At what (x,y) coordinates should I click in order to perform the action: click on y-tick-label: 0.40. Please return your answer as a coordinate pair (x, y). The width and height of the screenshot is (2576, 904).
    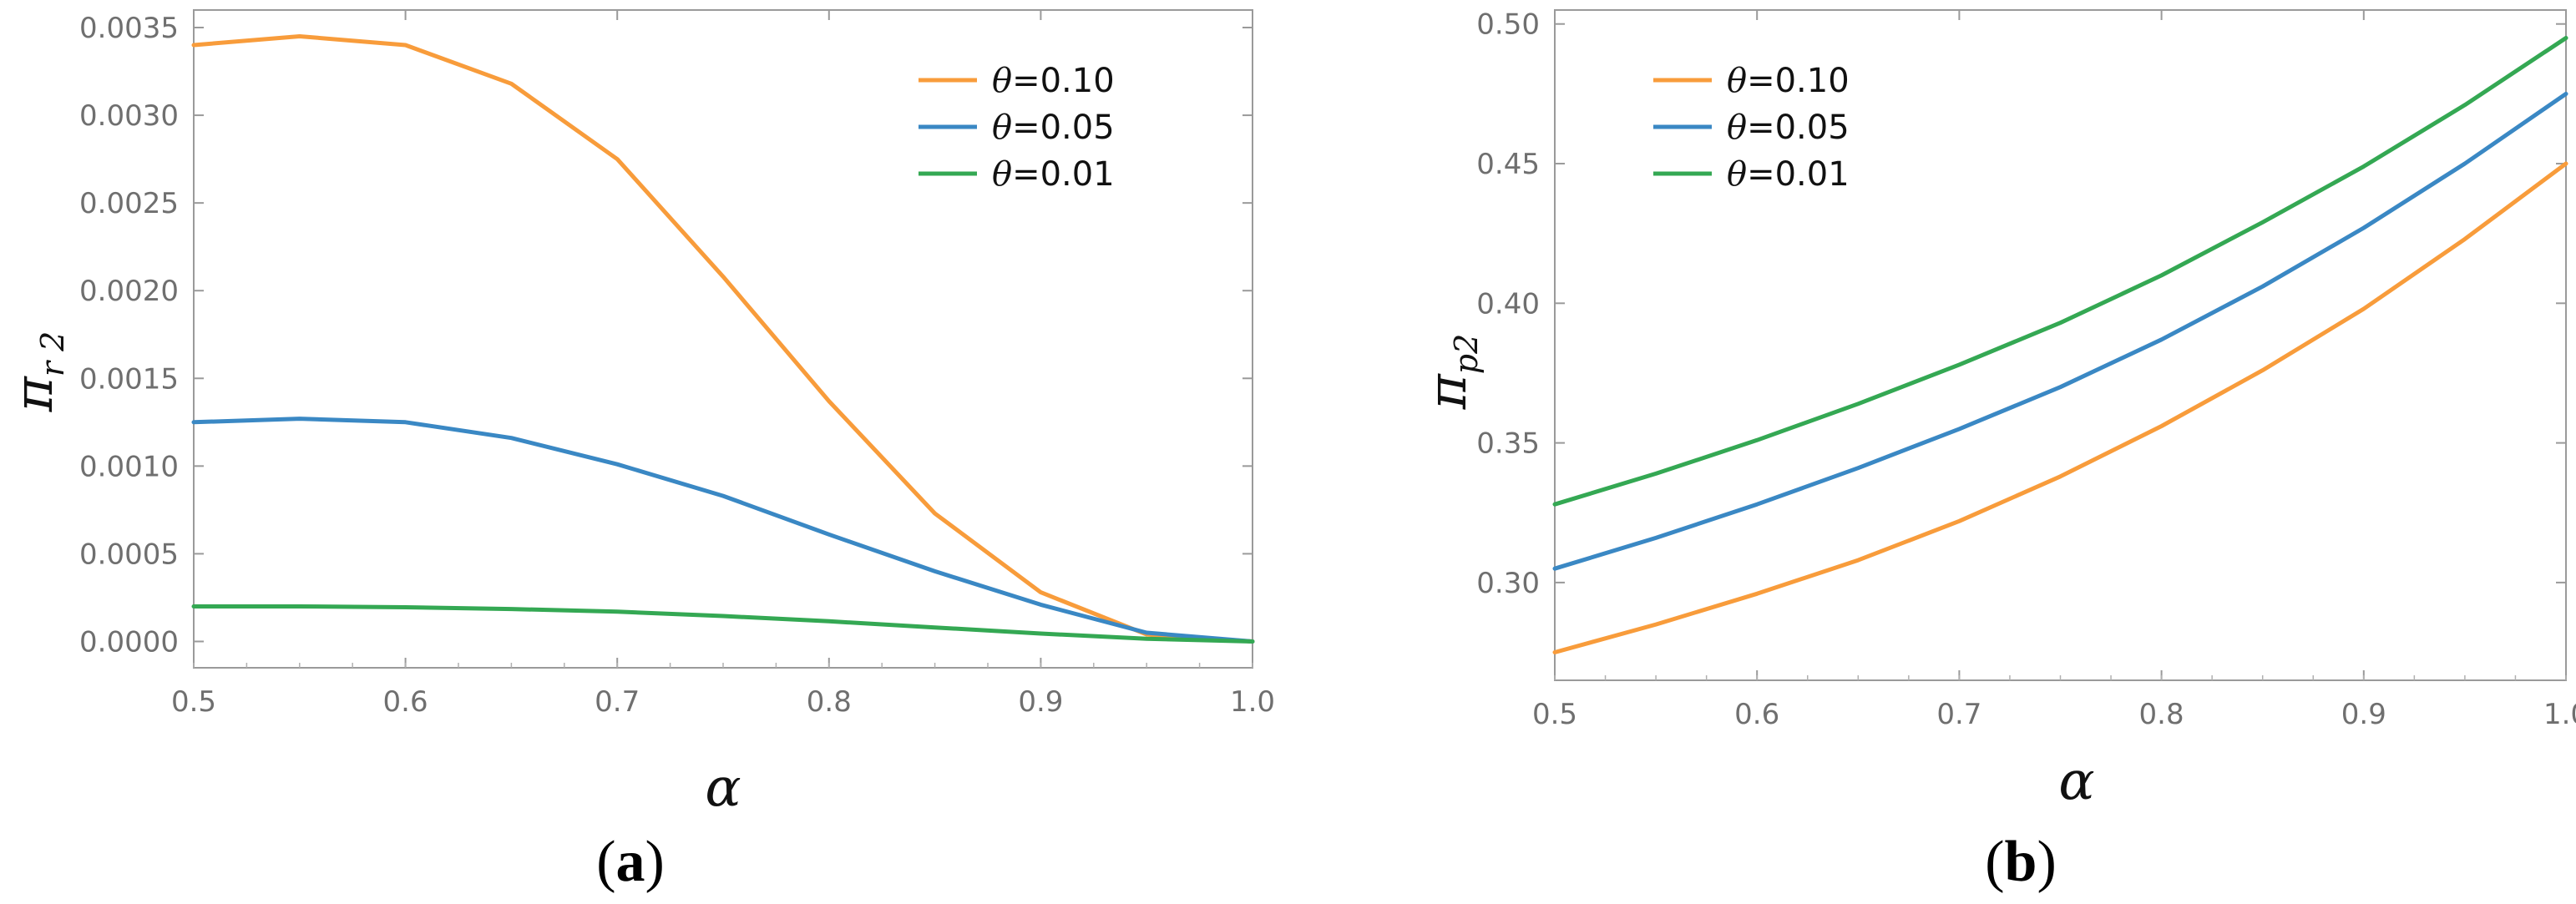
    Looking at the image, I should click on (1508, 304).